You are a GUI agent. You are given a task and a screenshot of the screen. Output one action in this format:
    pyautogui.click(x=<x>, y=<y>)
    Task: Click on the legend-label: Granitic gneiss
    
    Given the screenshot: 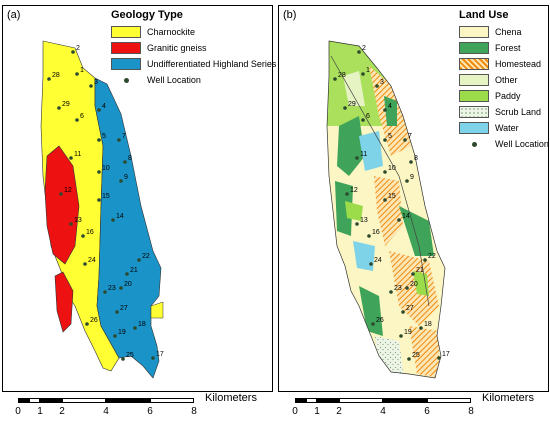 What is the action you would take?
    pyautogui.click(x=177, y=48)
    